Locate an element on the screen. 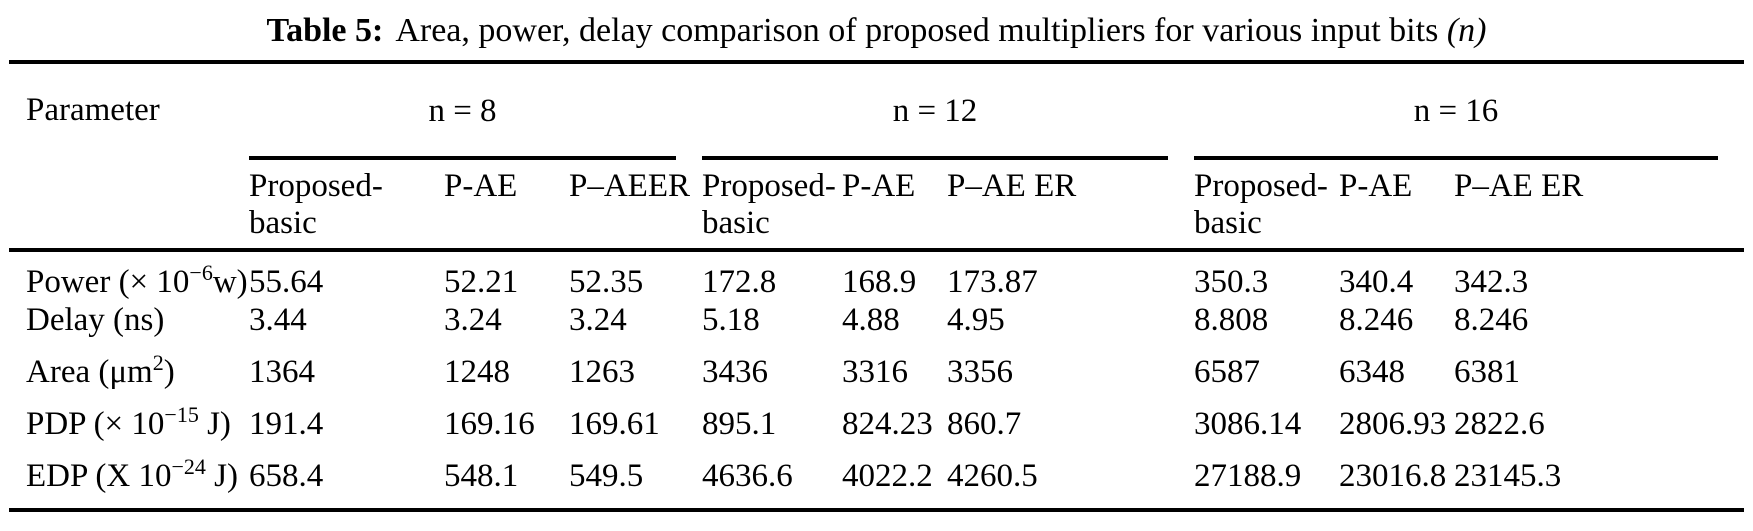 The image size is (1753, 531). data-cell: 1364 is located at coordinates (282, 372).